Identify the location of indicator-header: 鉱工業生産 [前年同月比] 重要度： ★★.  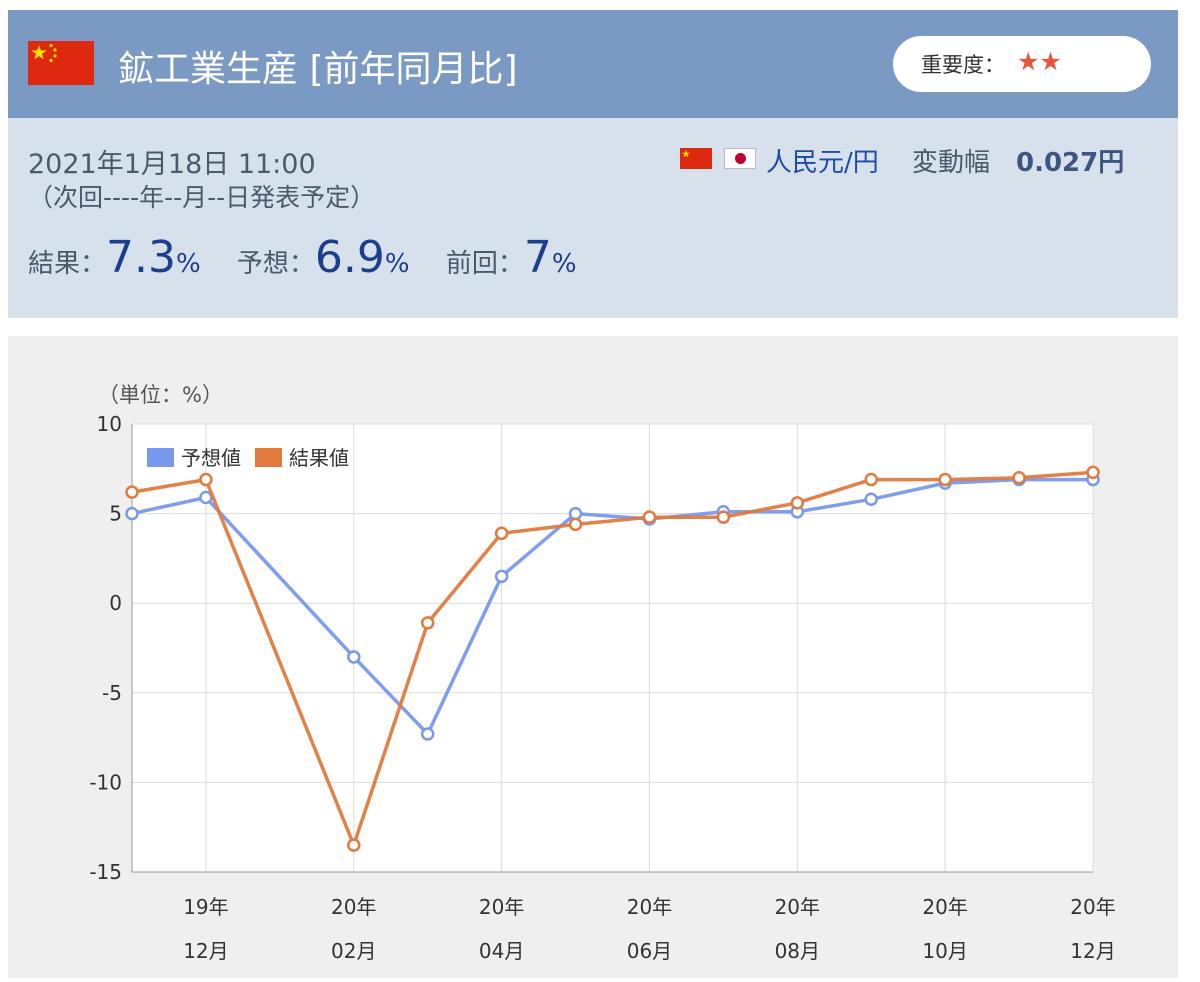
(593, 64).